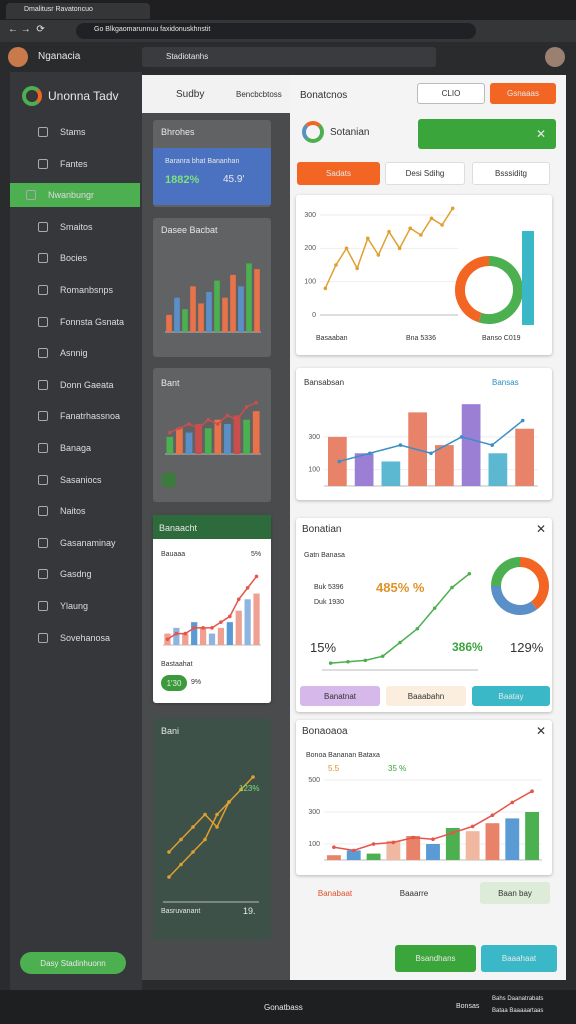  Describe the element at coordinates (26, 29) in the screenshot. I see `nav-icons: ← → ⟳` at that location.